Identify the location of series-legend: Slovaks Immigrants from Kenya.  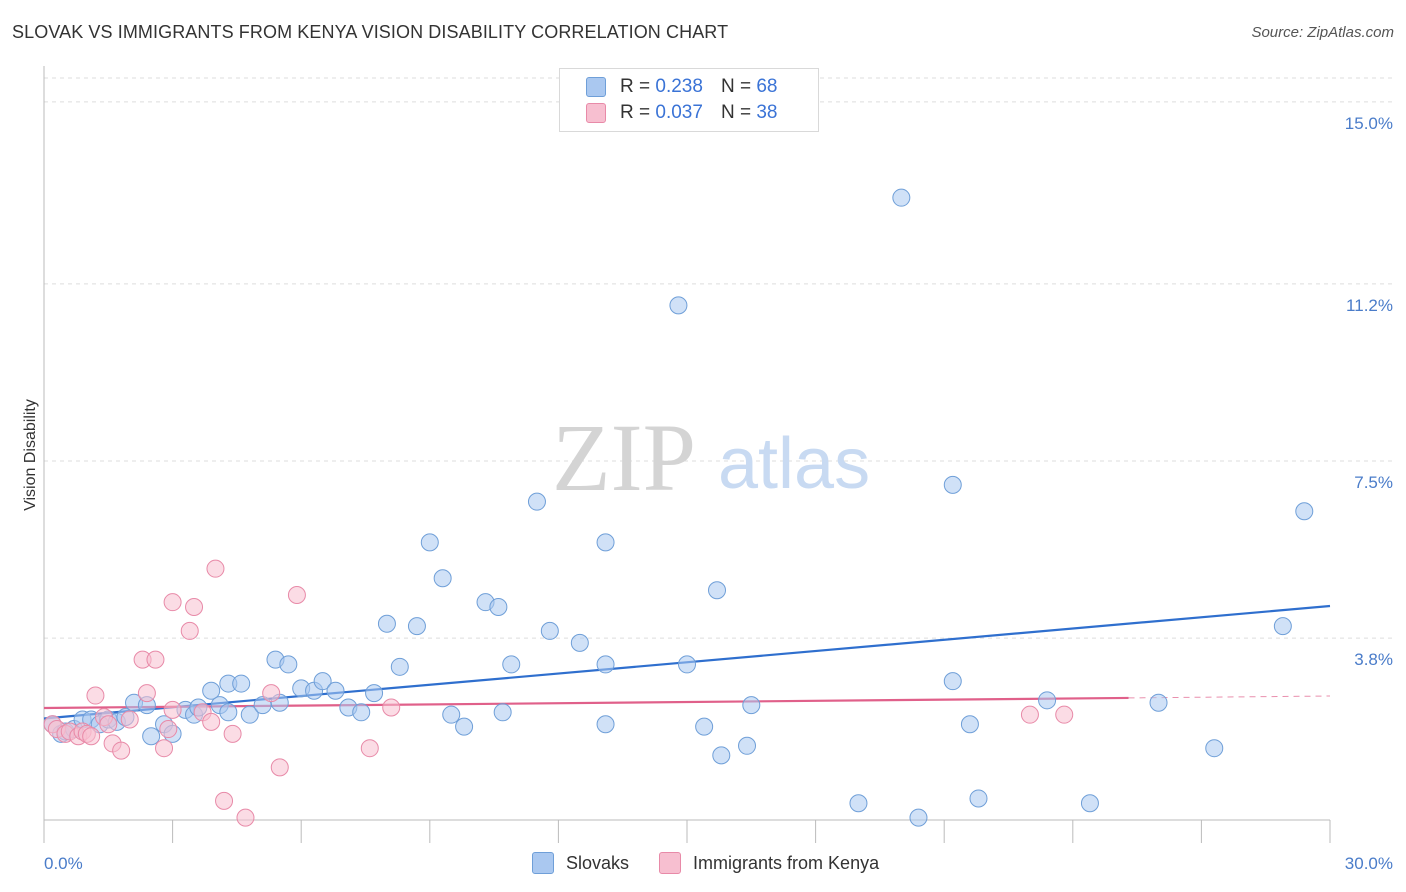
(720, 863).